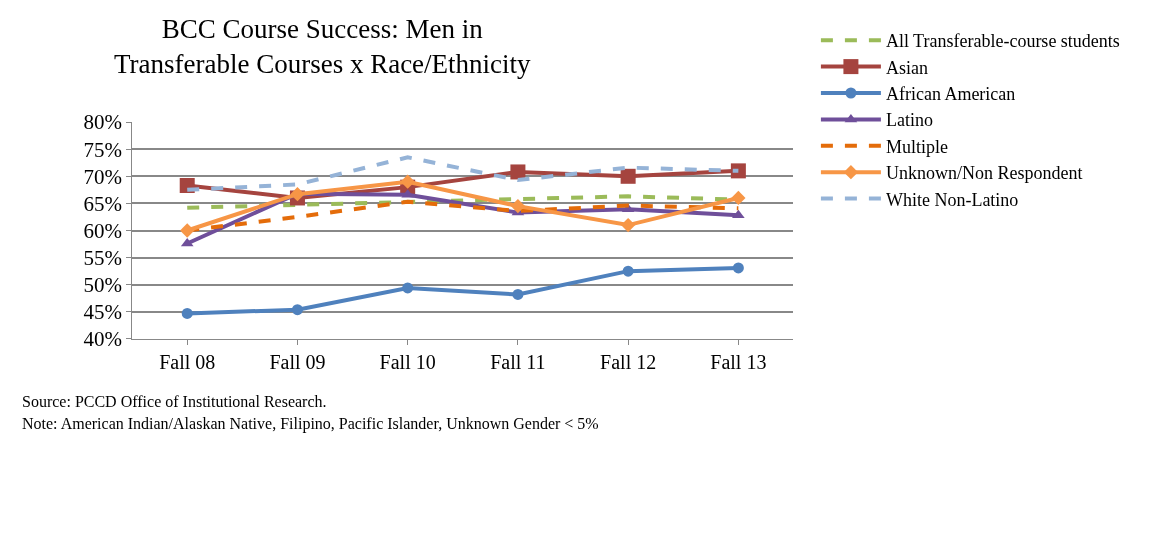 The image size is (1151, 539). What do you see at coordinates (738, 361) in the screenshot?
I see `x-tick-label: Fall 13` at bounding box center [738, 361].